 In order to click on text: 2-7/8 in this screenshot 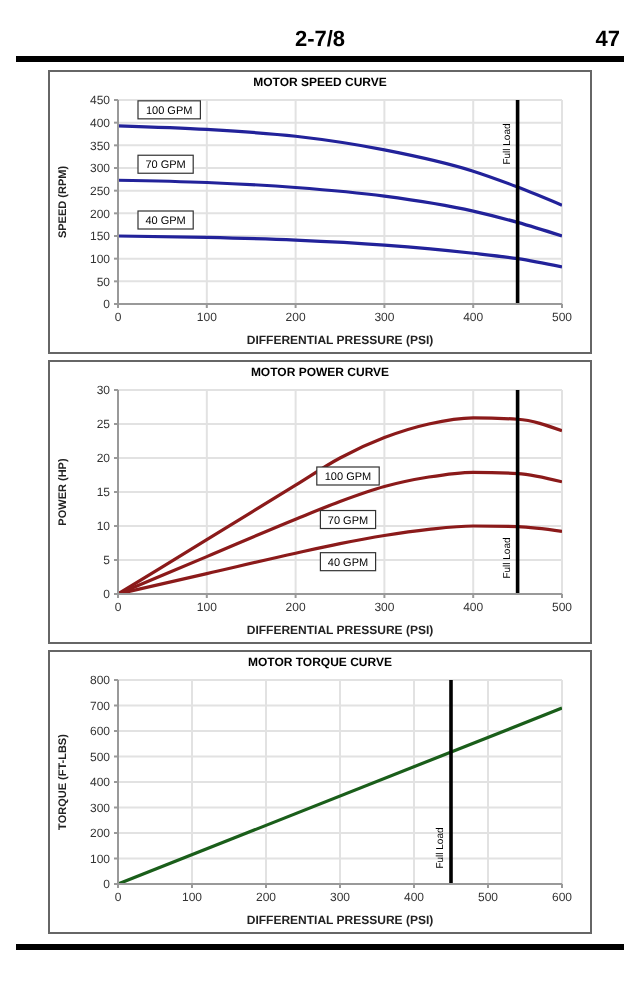, I will do `click(320, 40)`.